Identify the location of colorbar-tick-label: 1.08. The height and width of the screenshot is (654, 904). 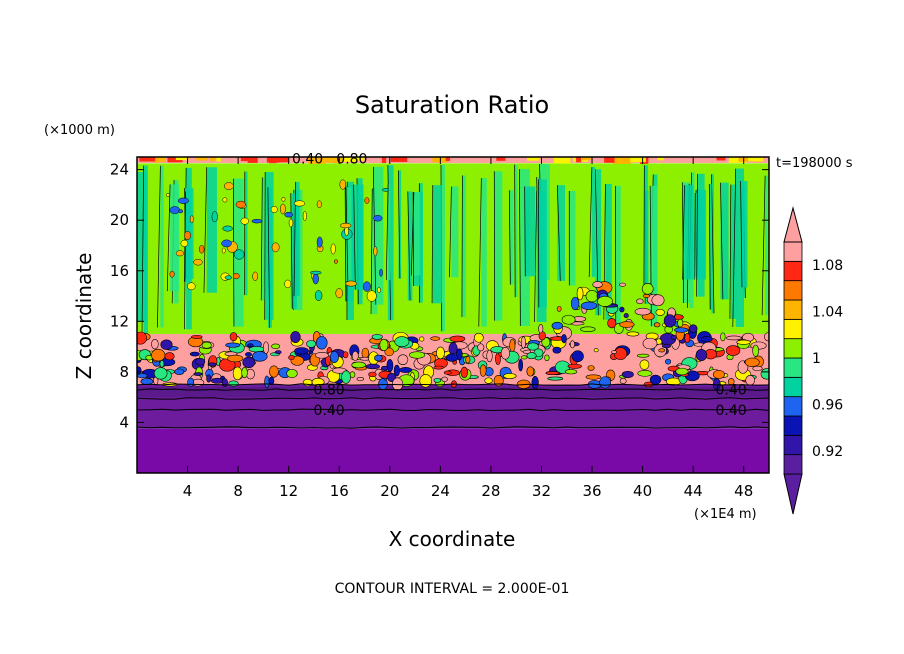
(827, 266).